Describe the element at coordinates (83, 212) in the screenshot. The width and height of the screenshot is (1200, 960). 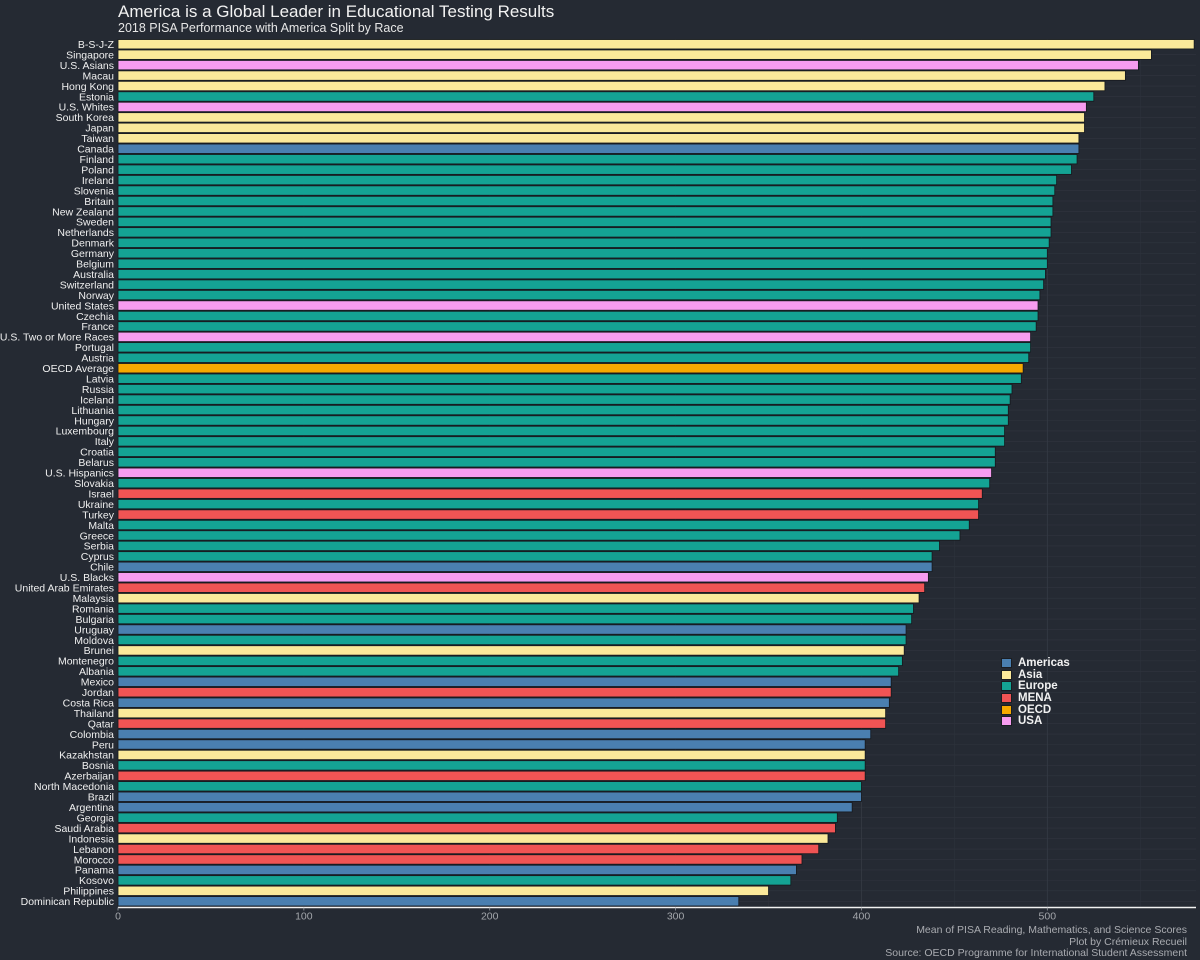
I see `category-label: New Zealand` at that location.